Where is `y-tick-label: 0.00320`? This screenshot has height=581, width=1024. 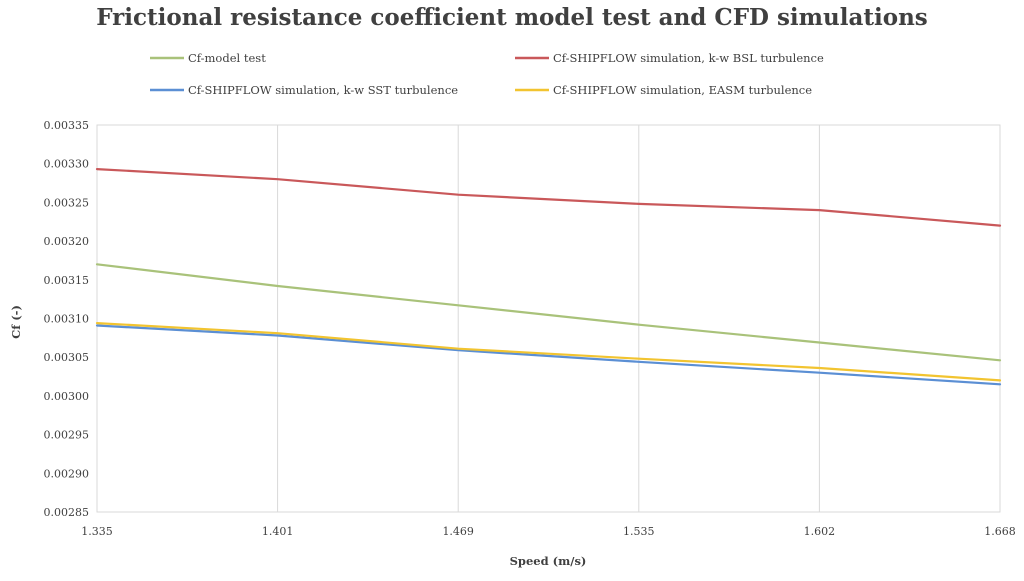 y-tick-label: 0.00320 is located at coordinates (67, 241).